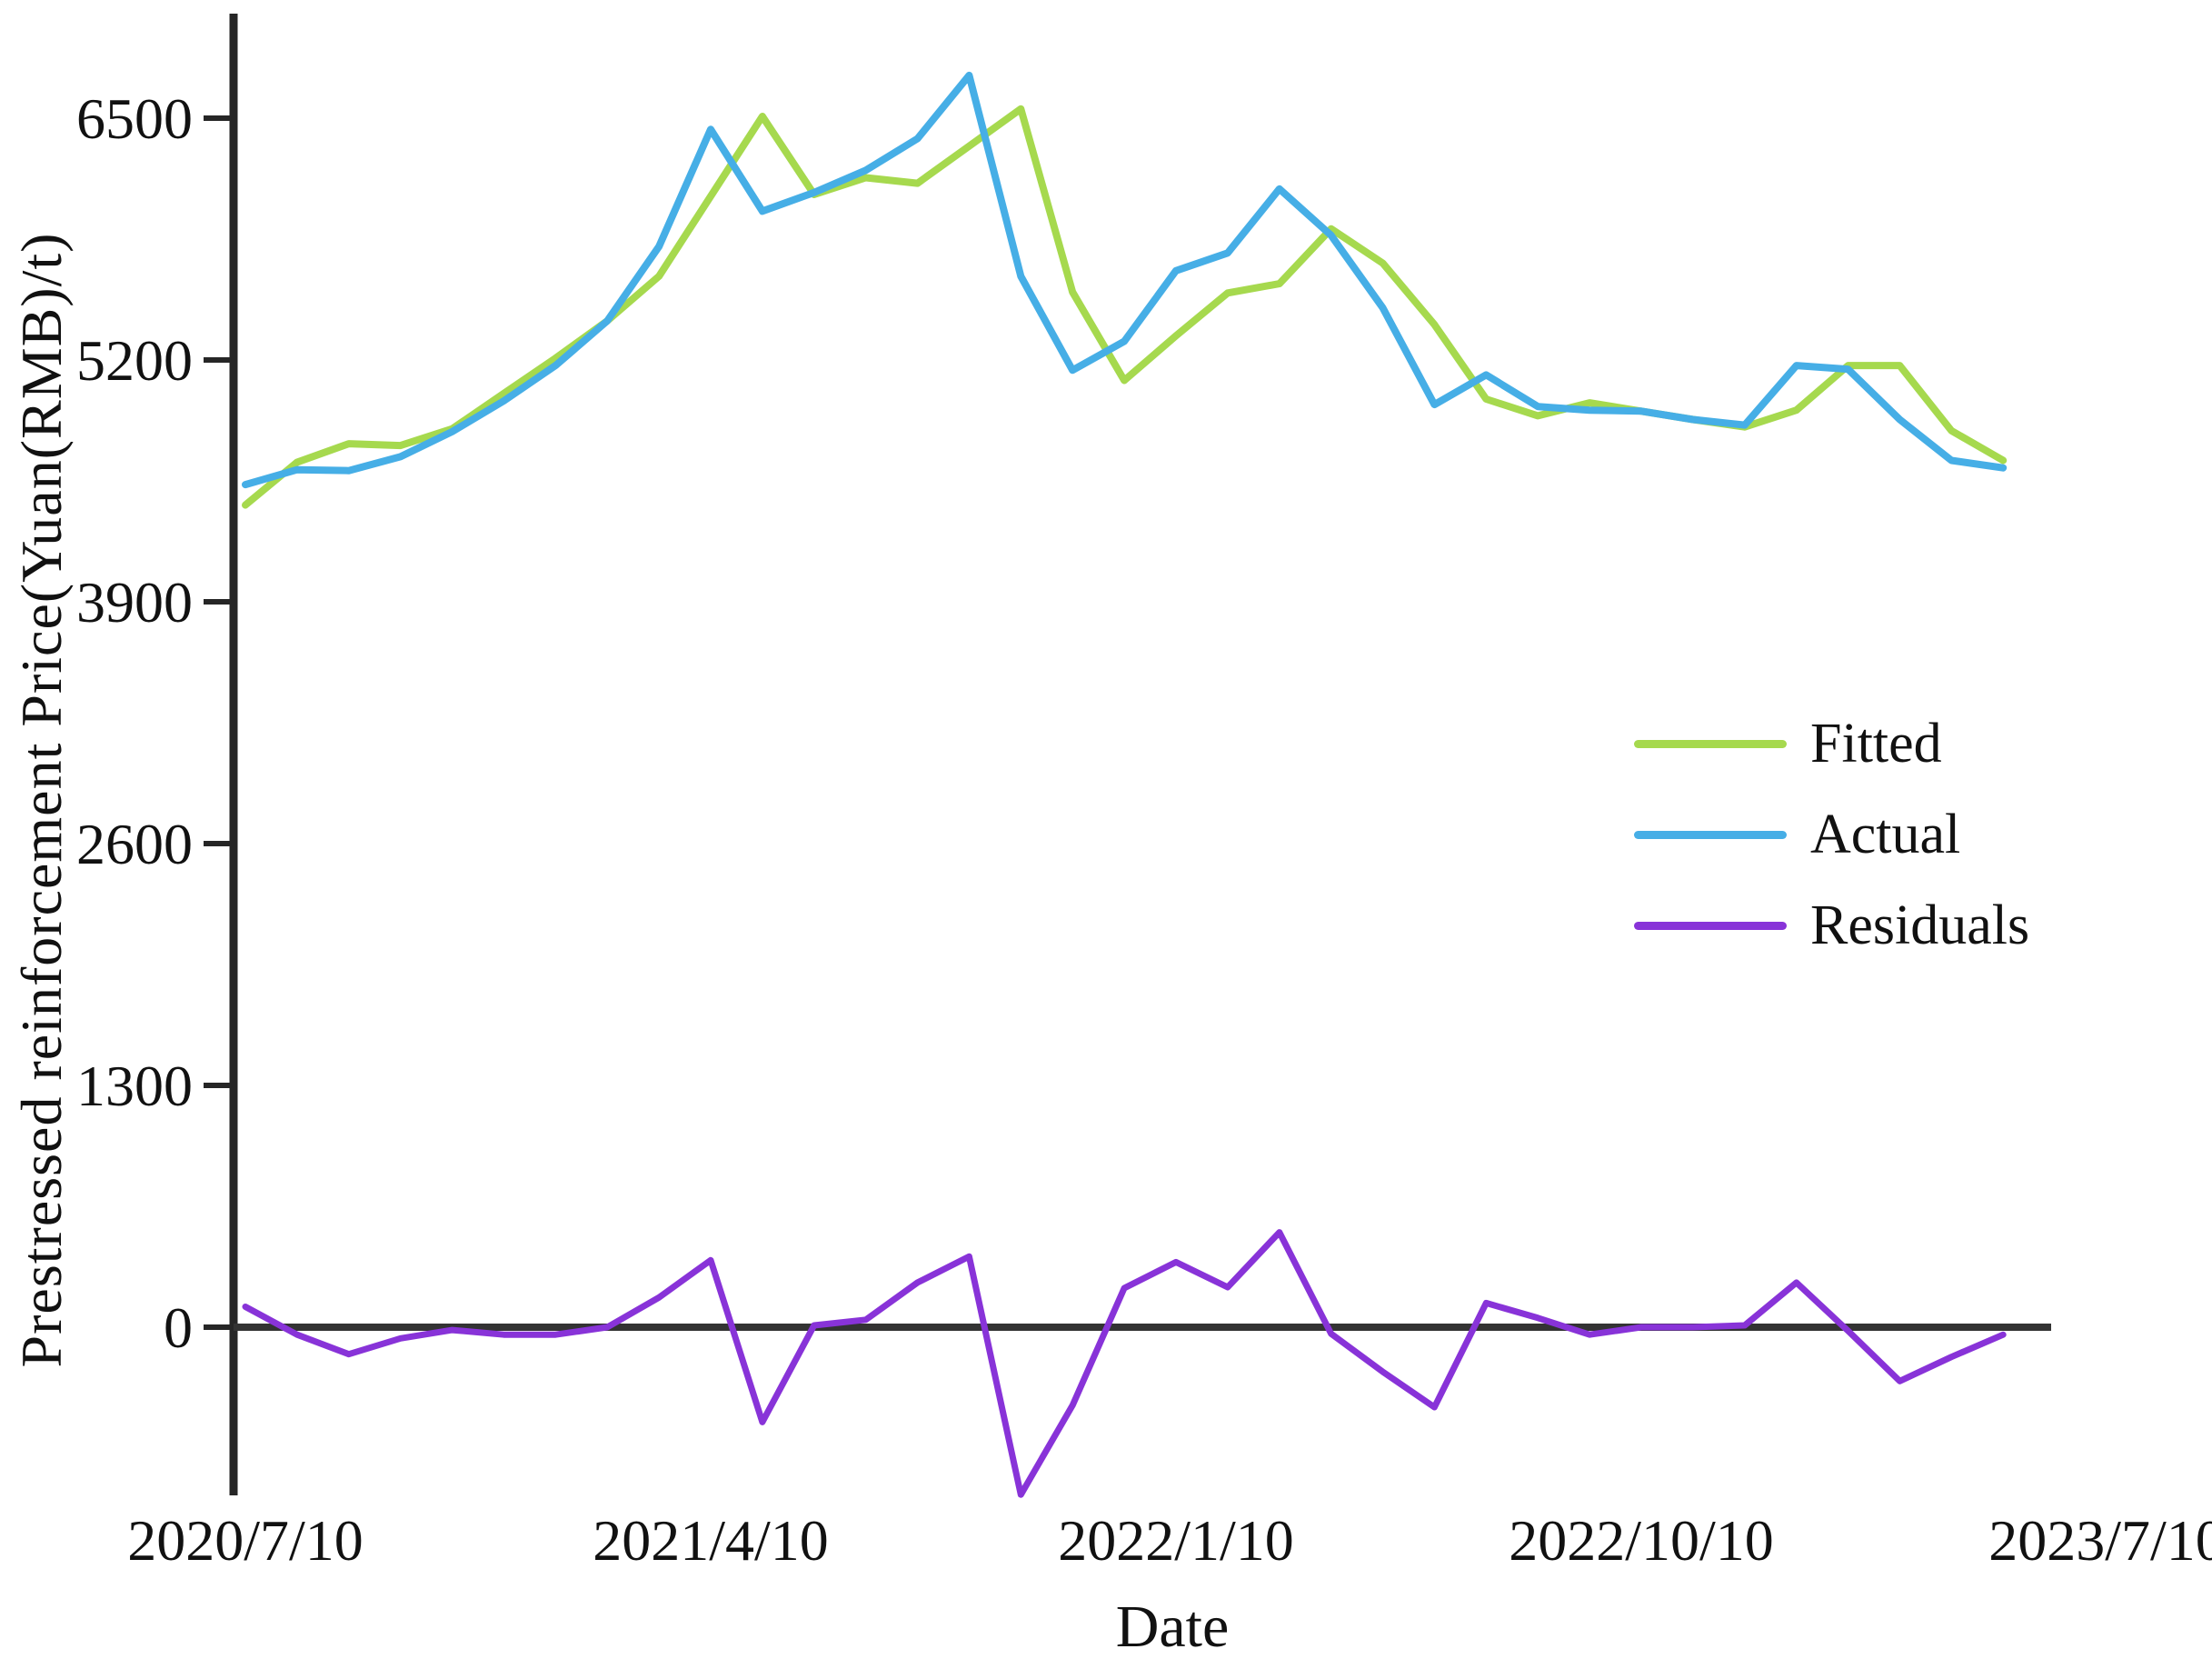  What do you see at coordinates (1641, 1541) in the screenshot?
I see `x-tick-label: 2022/10/10` at bounding box center [1641, 1541].